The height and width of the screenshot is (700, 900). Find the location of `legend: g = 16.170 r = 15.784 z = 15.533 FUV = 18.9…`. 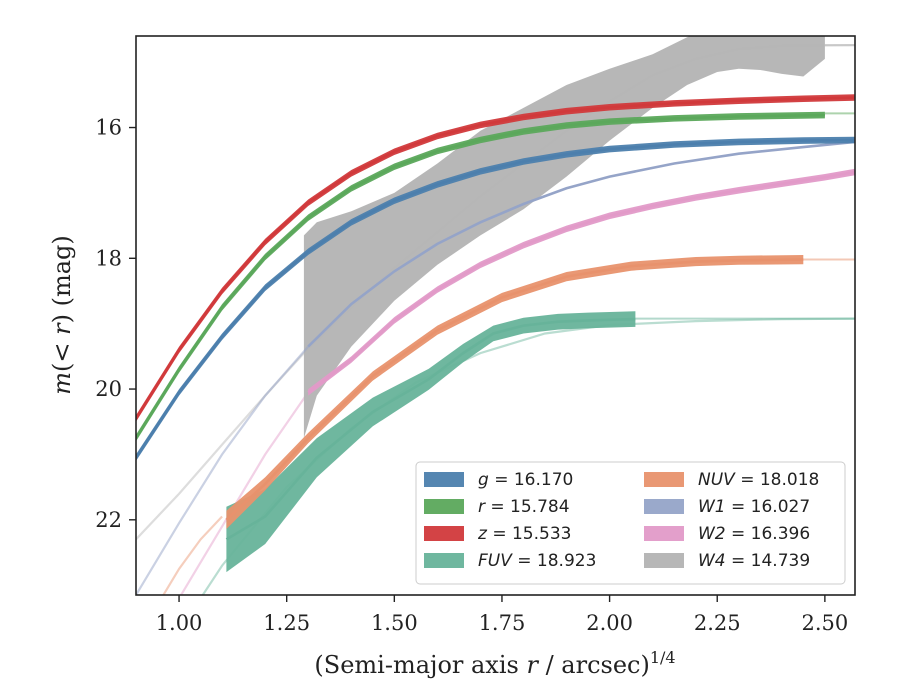

legend: g = 16.170 r = 15.784 z = 15.533 FUV = 18.9… is located at coordinates (630, 523).